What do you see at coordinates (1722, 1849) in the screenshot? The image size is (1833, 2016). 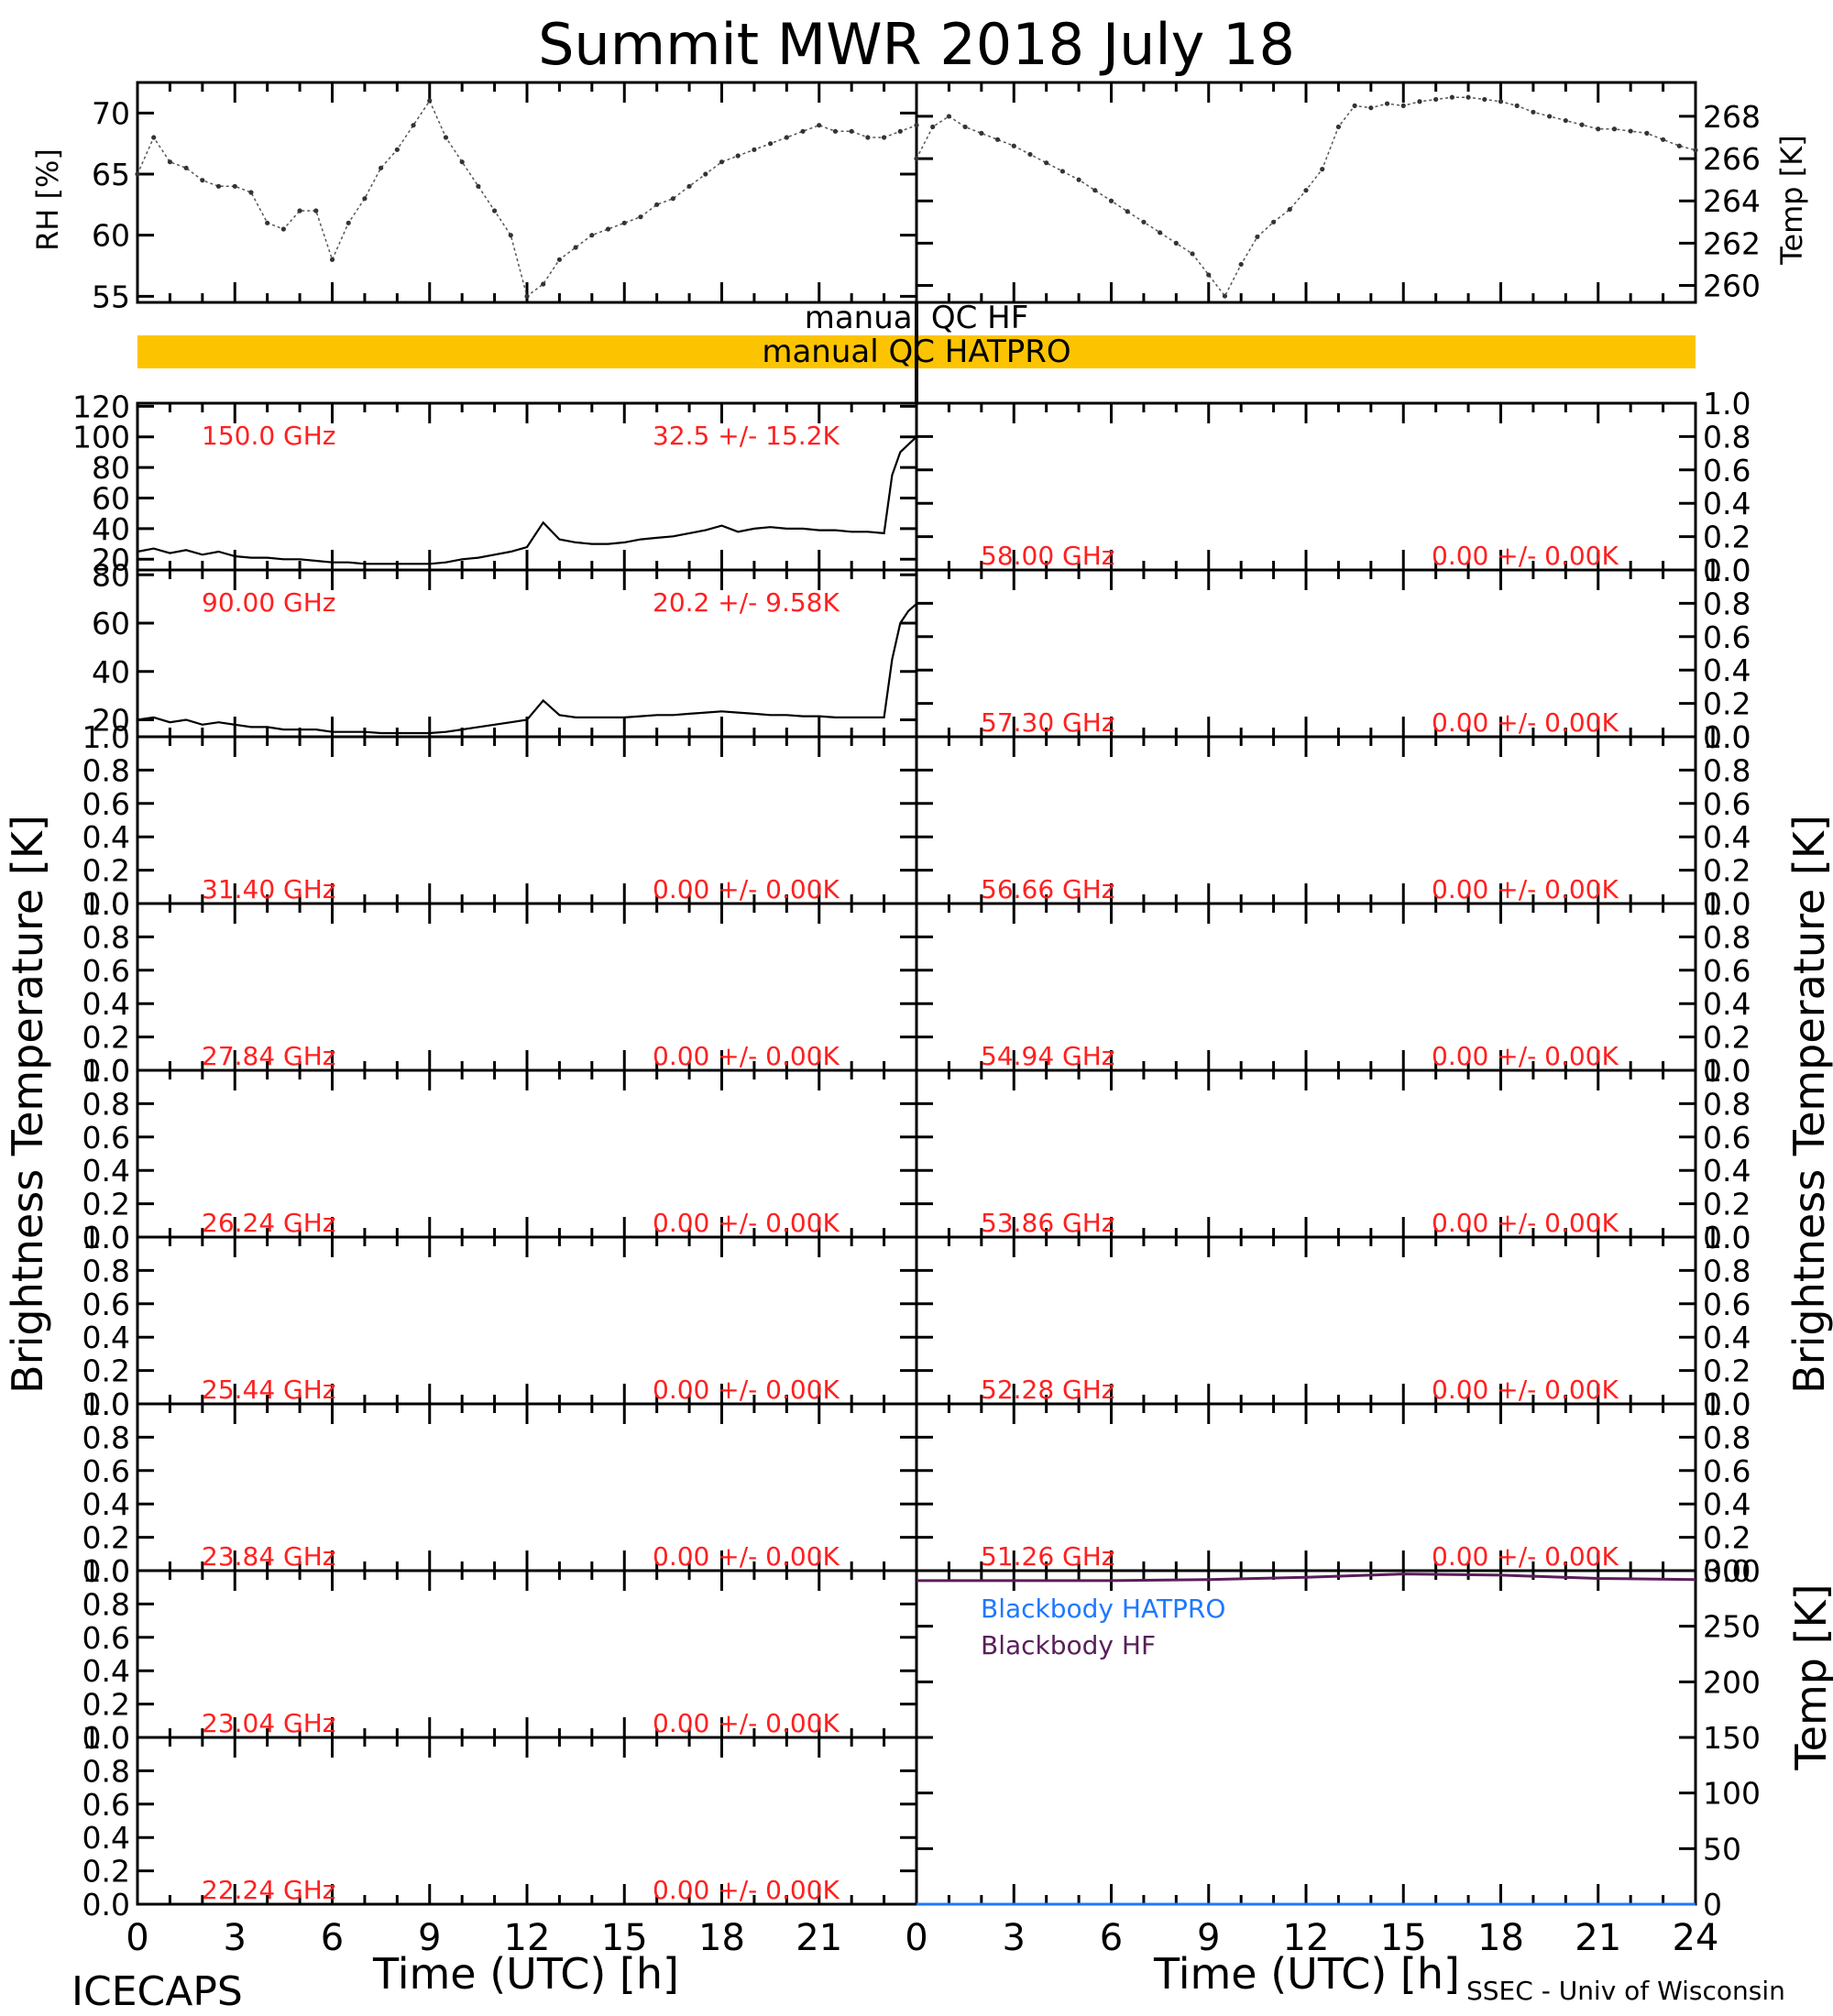 I see `blackbody-y-tick-label: 50` at bounding box center [1722, 1849].